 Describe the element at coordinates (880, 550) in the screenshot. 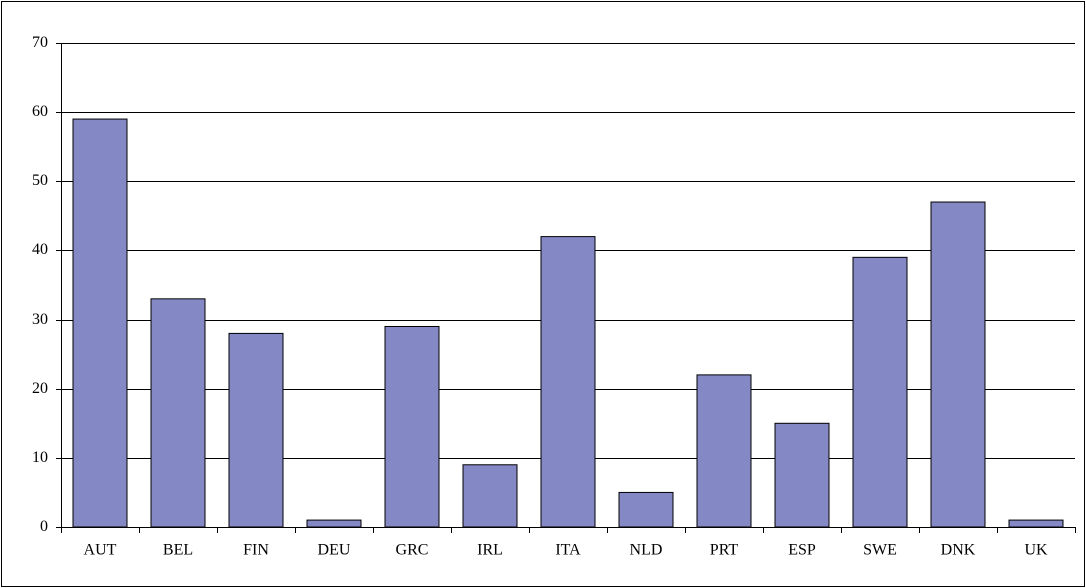

I see `x-tick-label: SWE` at that location.